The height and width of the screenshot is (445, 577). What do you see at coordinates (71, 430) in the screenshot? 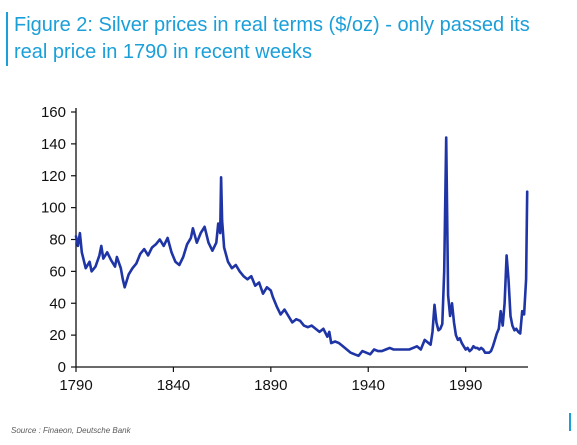
I see `source-note: Source : Finaeon, Deutsche Bank` at bounding box center [71, 430].